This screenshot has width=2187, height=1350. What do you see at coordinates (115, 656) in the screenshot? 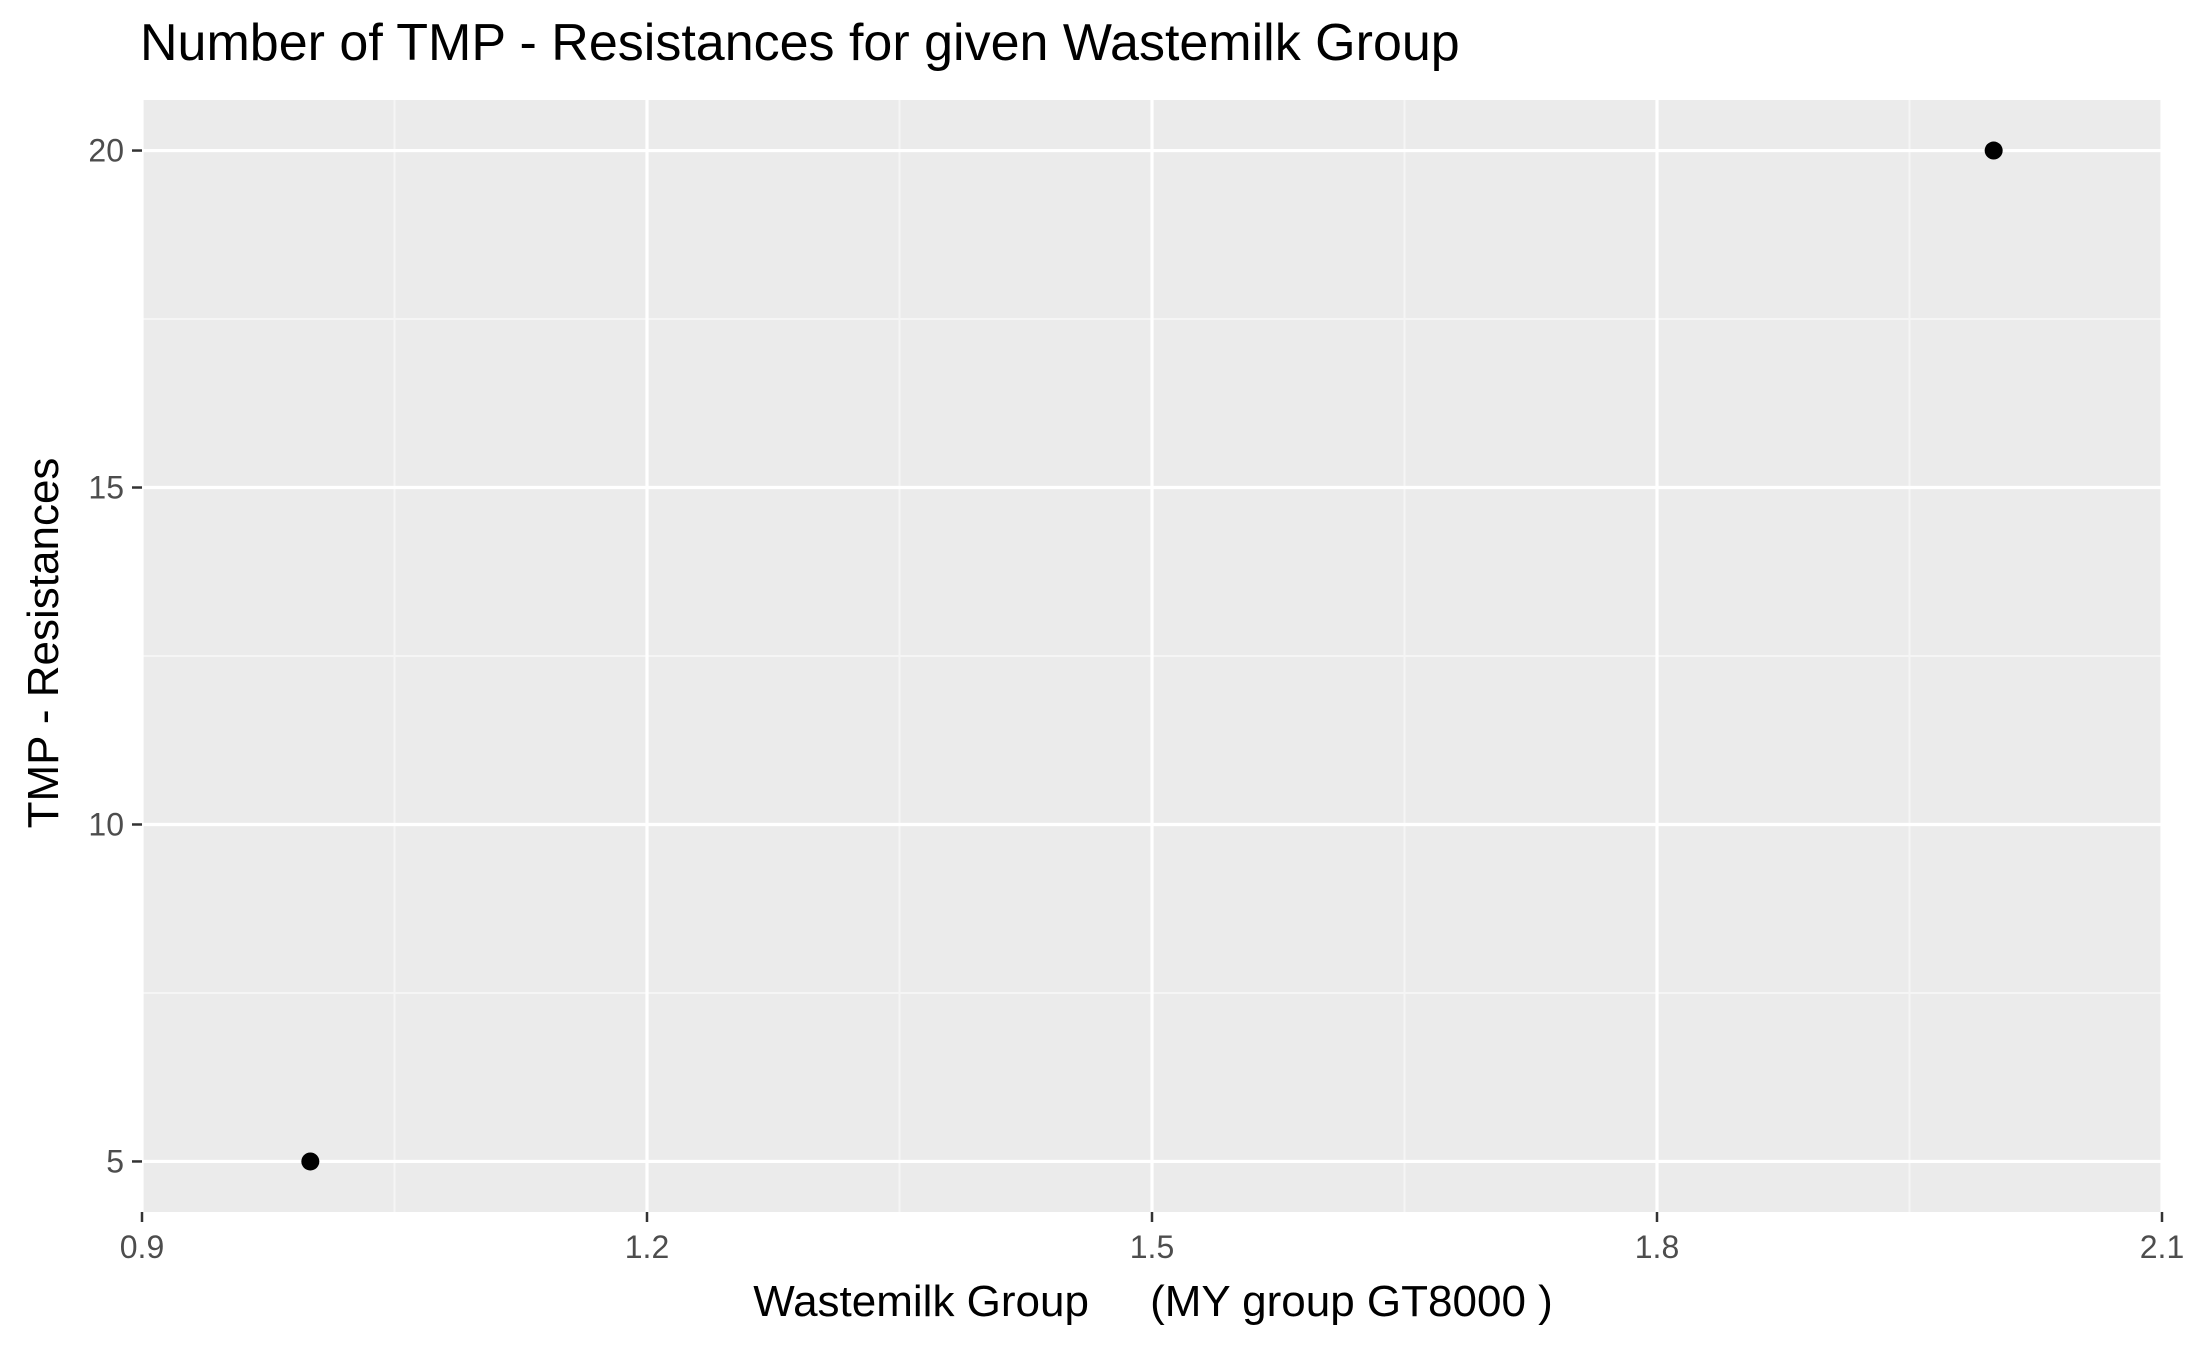
I see `y-axis: 5 10 15 20` at bounding box center [115, 656].